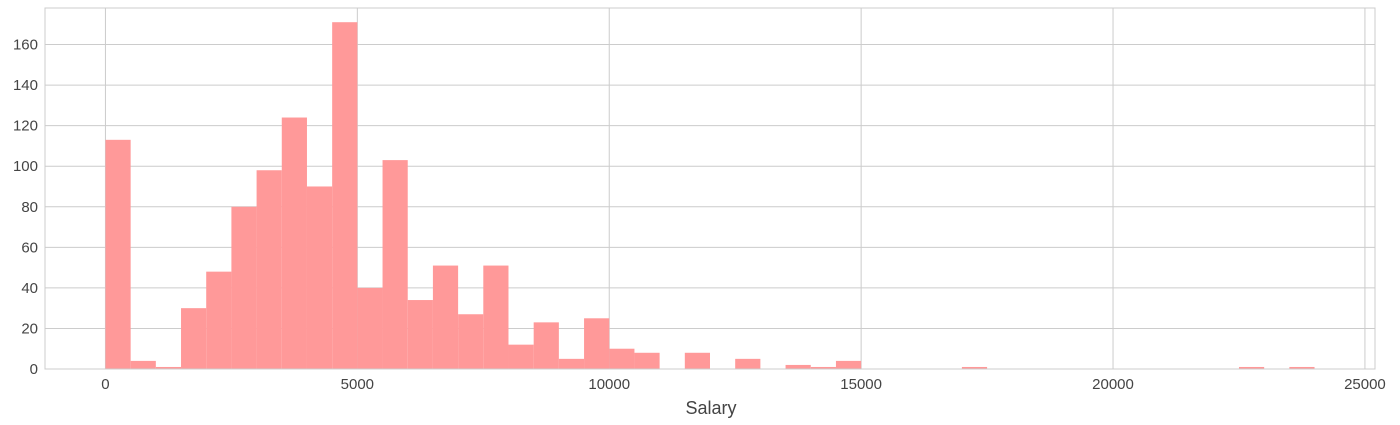 The height and width of the screenshot is (425, 1400). What do you see at coordinates (1365, 384) in the screenshot?
I see `x-tick-label: 25000` at bounding box center [1365, 384].